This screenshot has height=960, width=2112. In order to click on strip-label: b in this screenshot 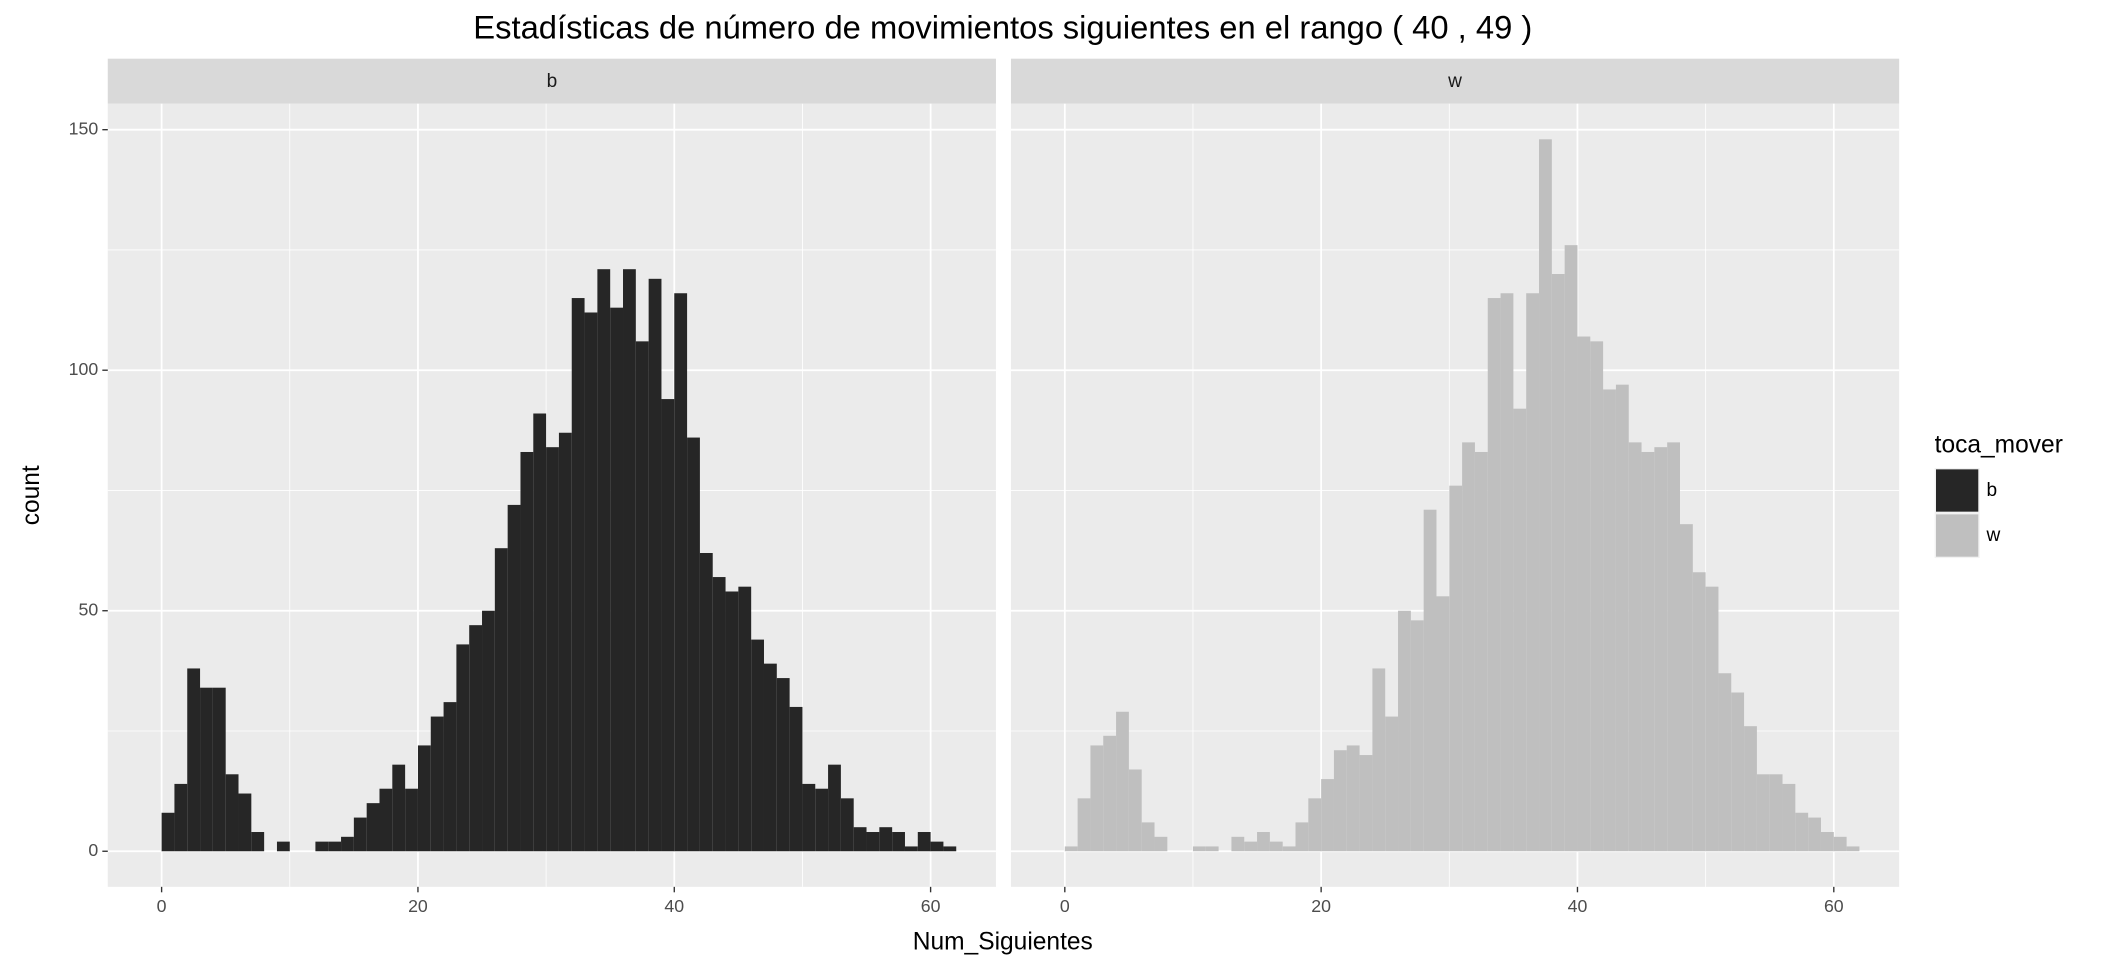, I will do `click(552, 81)`.